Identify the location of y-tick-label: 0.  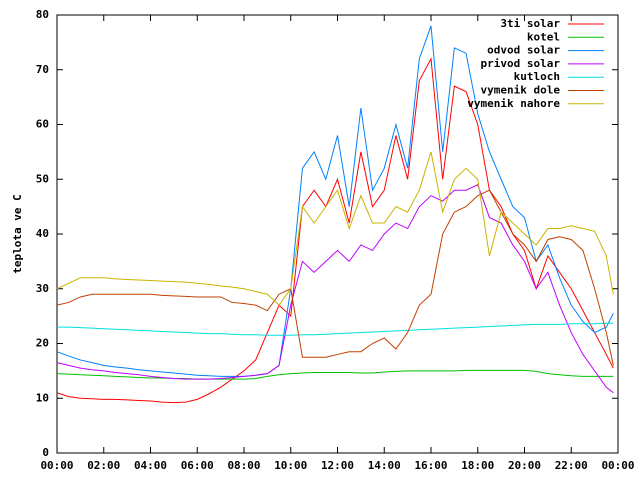
(45, 452).